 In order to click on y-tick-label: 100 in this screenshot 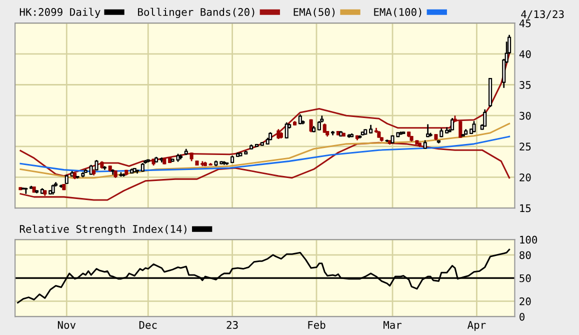, I will do `click(529, 240)`.